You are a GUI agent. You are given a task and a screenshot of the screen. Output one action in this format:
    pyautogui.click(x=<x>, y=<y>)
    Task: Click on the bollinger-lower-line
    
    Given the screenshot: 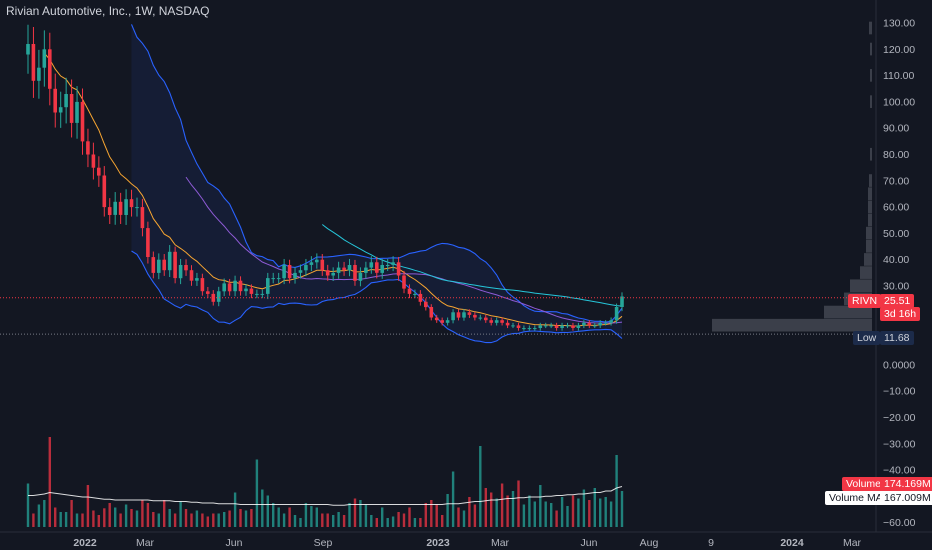 What is the action you would take?
    pyautogui.click(x=377, y=297)
    